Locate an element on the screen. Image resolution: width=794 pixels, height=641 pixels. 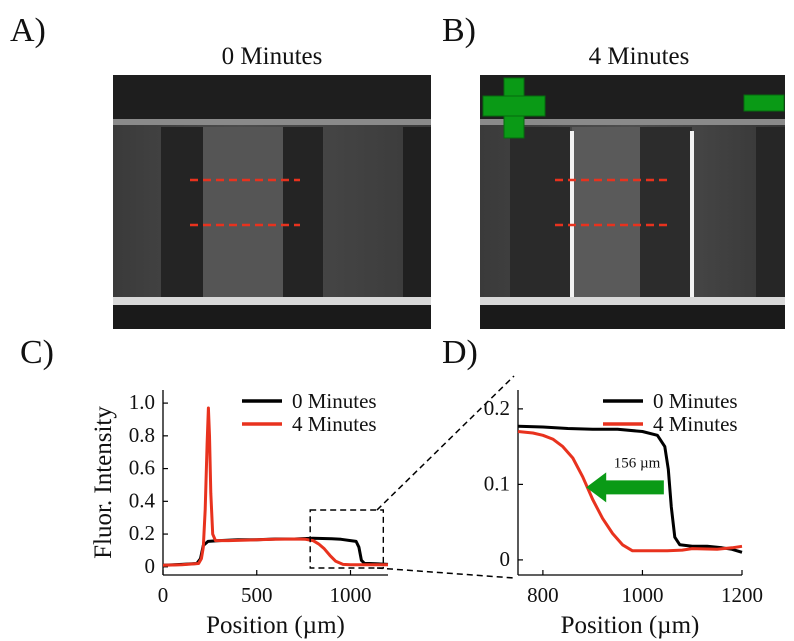
panel-title-b: 4 Minutes is located at coordinates (639, 56).